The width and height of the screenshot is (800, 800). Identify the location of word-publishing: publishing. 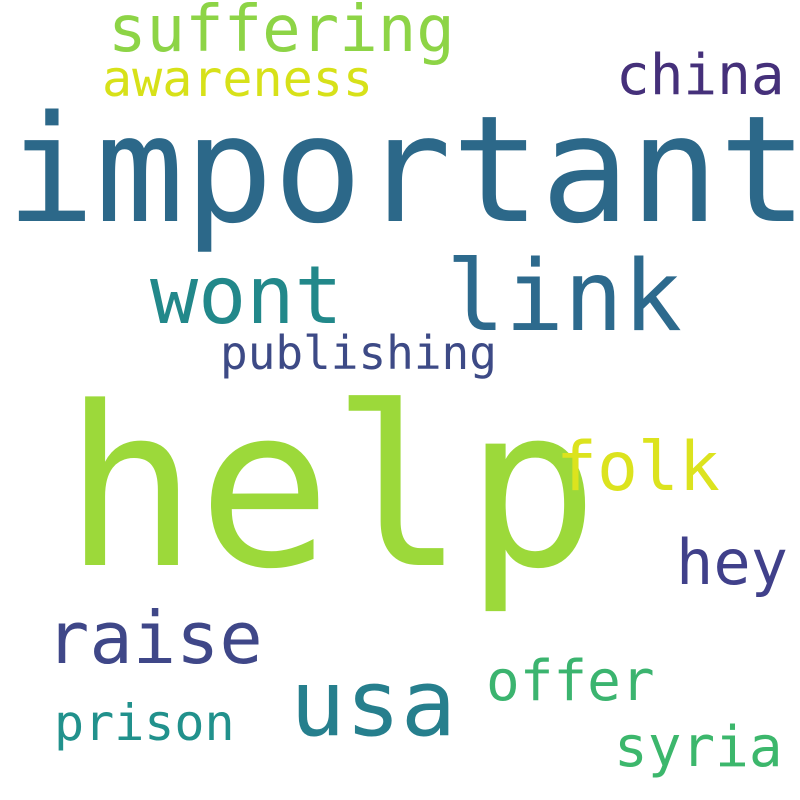
(358, 353).